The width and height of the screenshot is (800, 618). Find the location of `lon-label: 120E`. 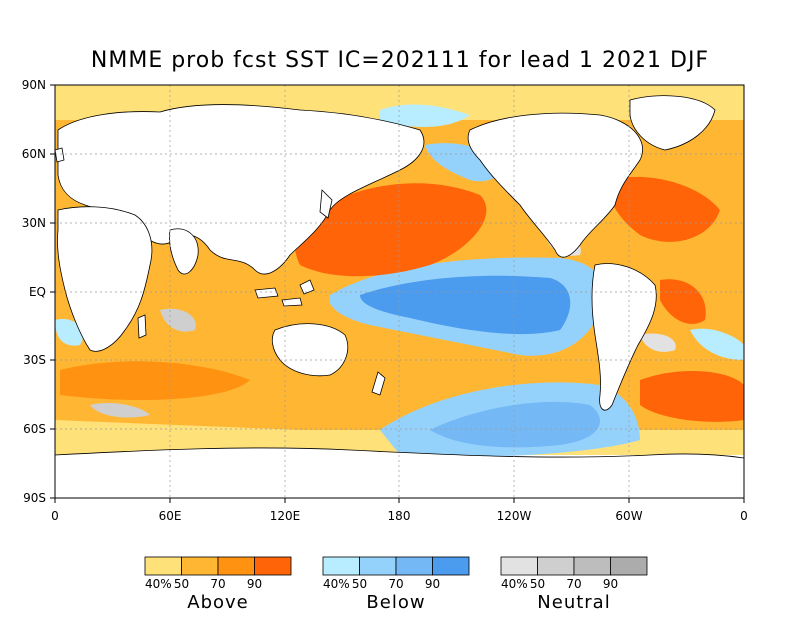

lon-label: 120E is located at coordinates (285, 516).